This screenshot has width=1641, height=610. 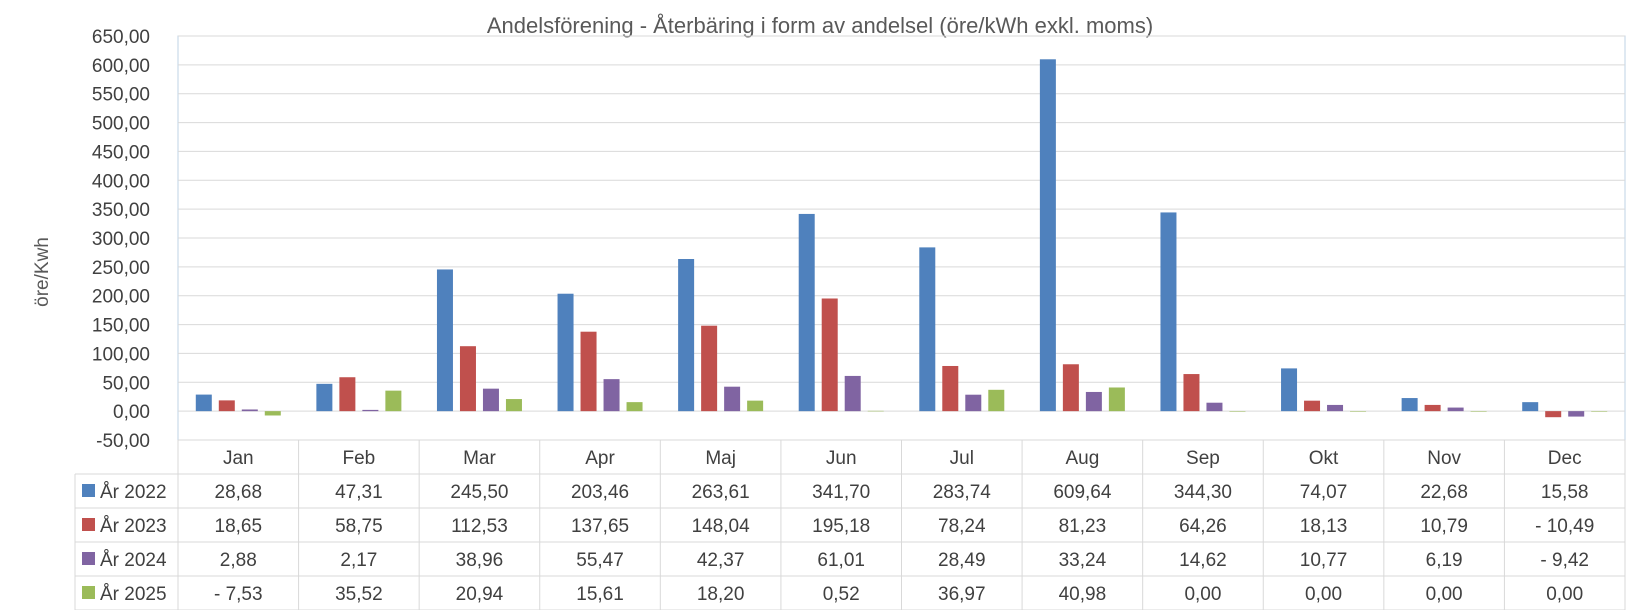 I want to click on y-tick-label: 200,00, so click(x=121, y=297).